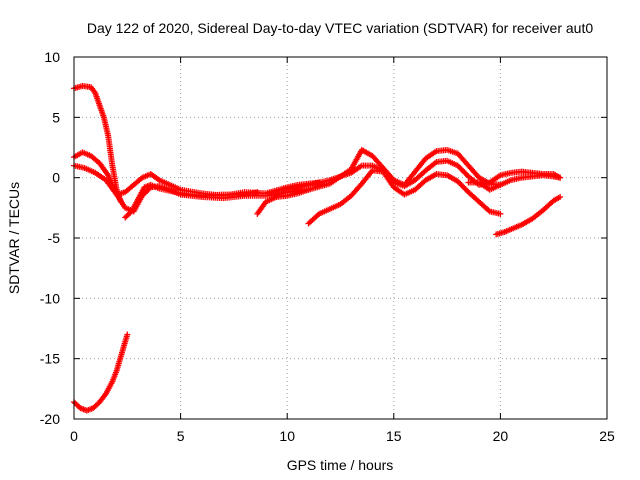  I want to click on series-4-samples, so click(191, 201).